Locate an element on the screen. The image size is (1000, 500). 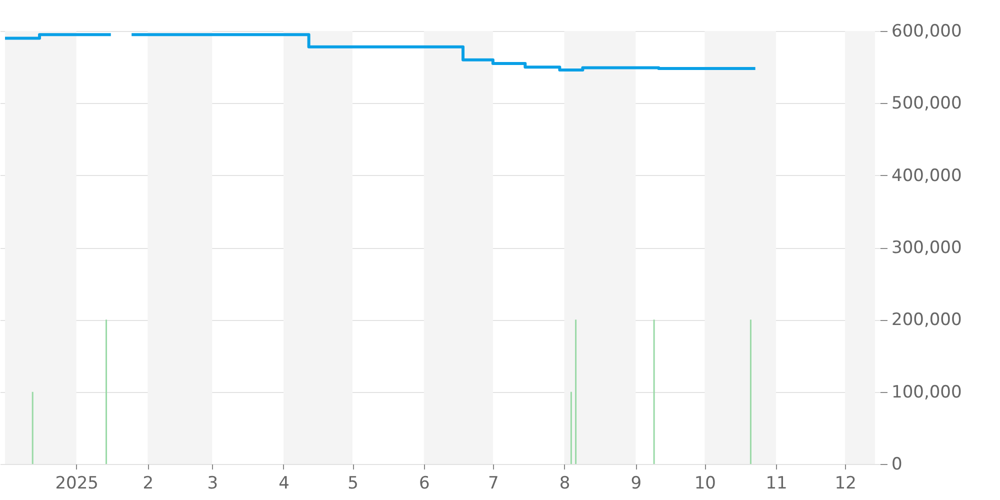
y-tick-label: 600,000 is located at coordinates (927, 32).